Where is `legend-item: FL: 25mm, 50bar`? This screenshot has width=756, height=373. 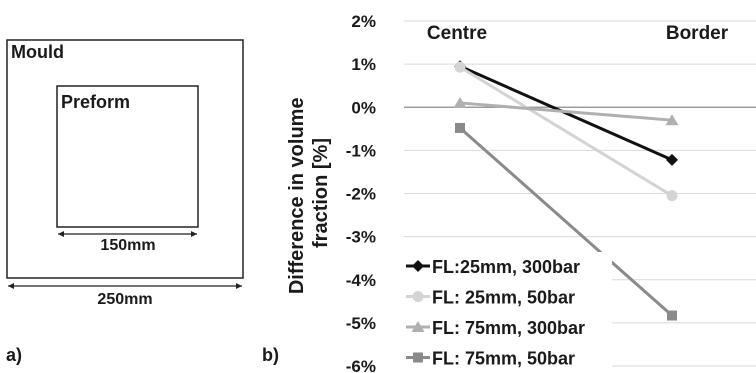 legend-item: FL: 25mm, 50bar is located at coordinates (490, 298).